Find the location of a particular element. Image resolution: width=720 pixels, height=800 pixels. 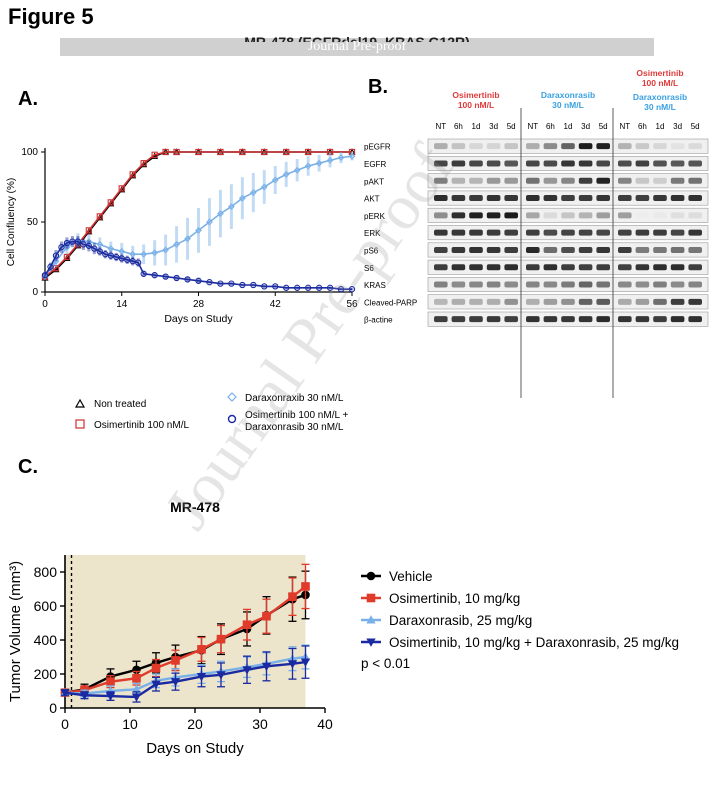

panel-c-label: C. is located at coordinates (28, 467).